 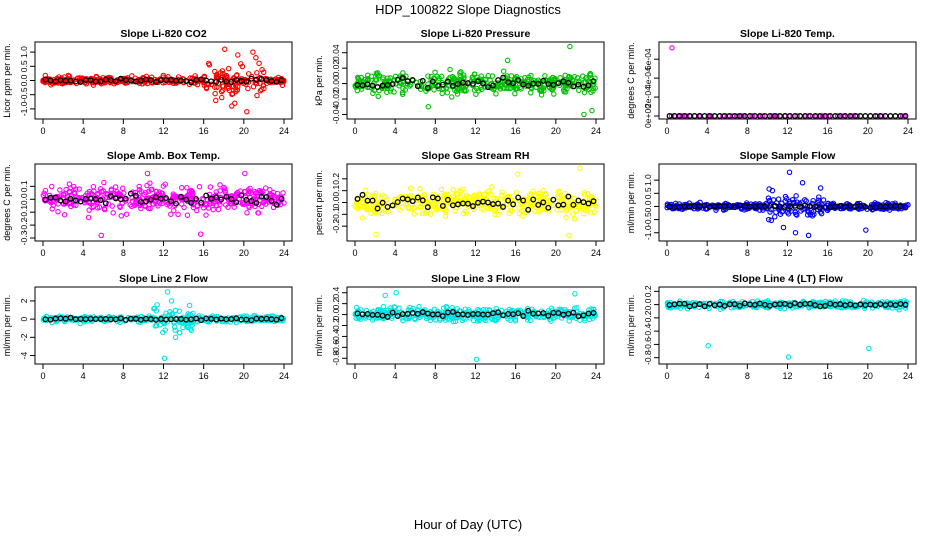 I want to click on y-tick-label: -1.0, so click(x=648, y=232).